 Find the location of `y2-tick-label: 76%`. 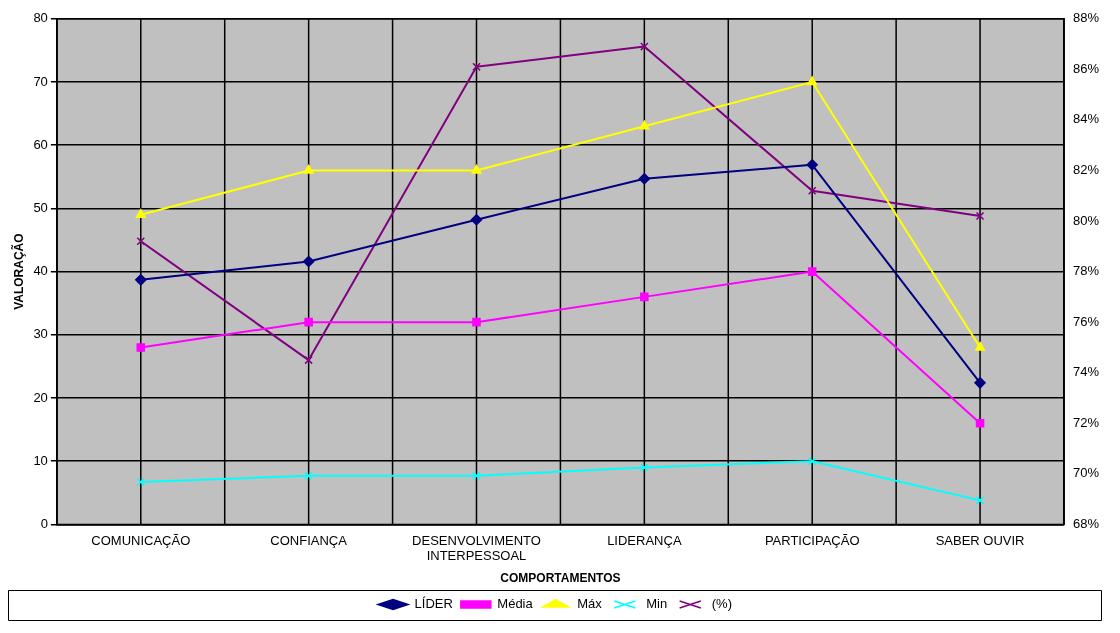

y2-tick-label: 76% is located at coordinates (1086, 321).